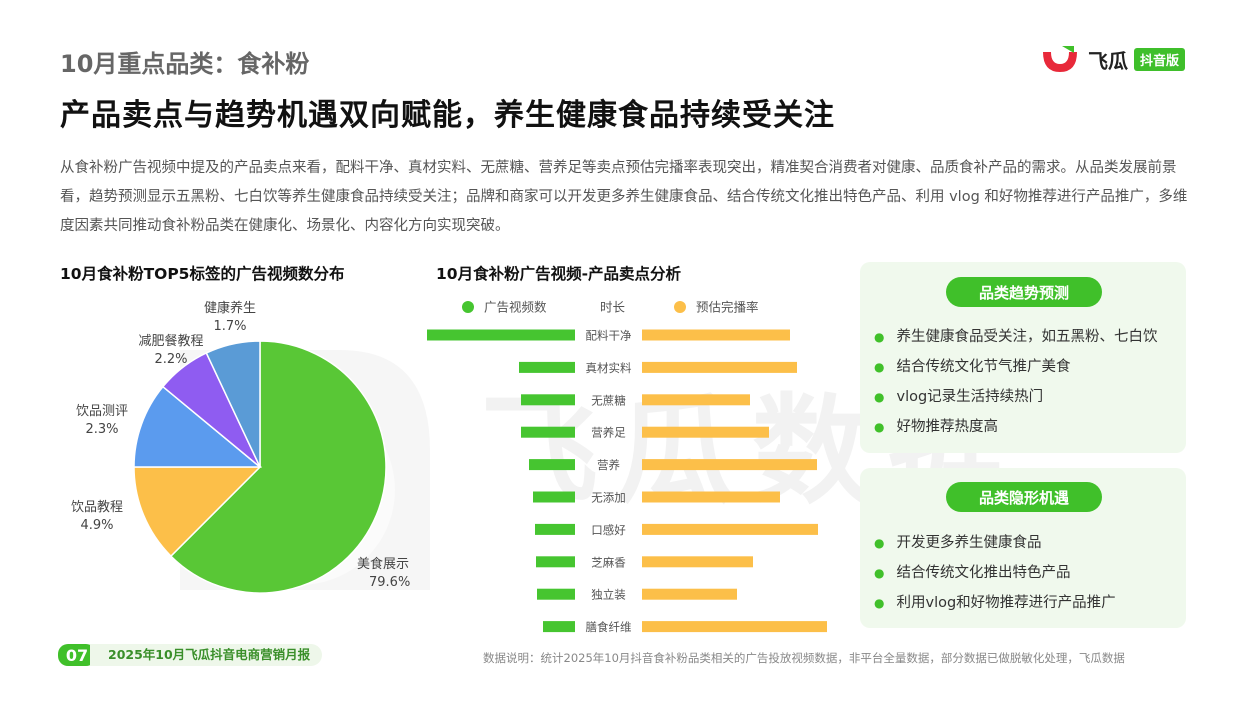 The height and width of the screenshot is (703, 1250). I want to click on list-item: ● 开发更多养生健康食品, so click(958, 543).